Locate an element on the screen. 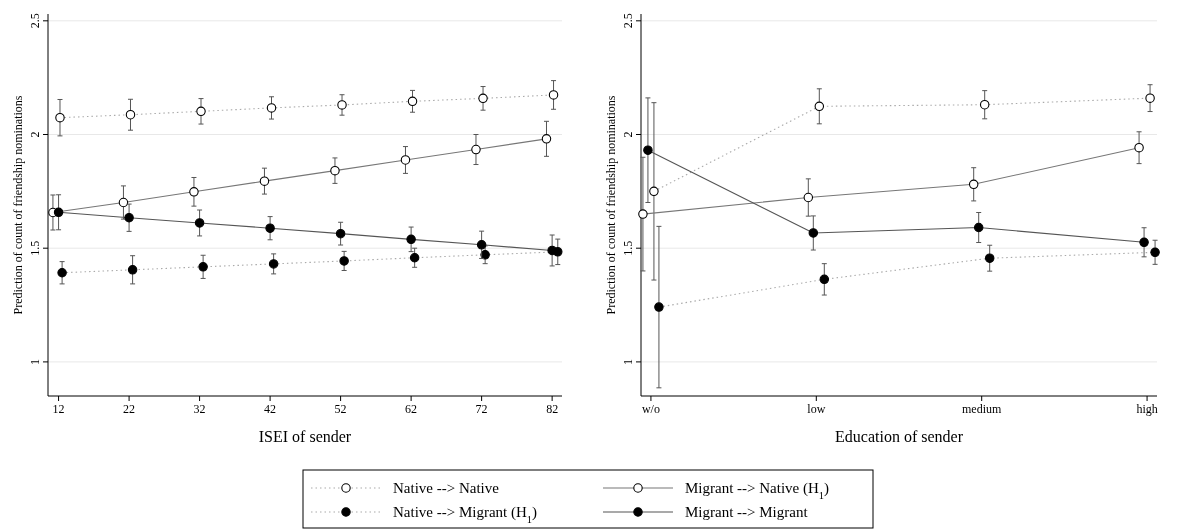  x-tick-label: 22 is located at coordinates (129, 409).